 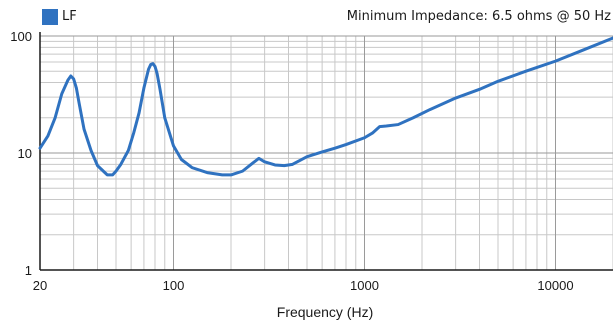 What do you see at coordinates (478, 16) in the screenshot?
I see `min-impedance-note: Minimum Impedance: 6.5 ohms @ 50 Hz` at bounding box center [478, 16].